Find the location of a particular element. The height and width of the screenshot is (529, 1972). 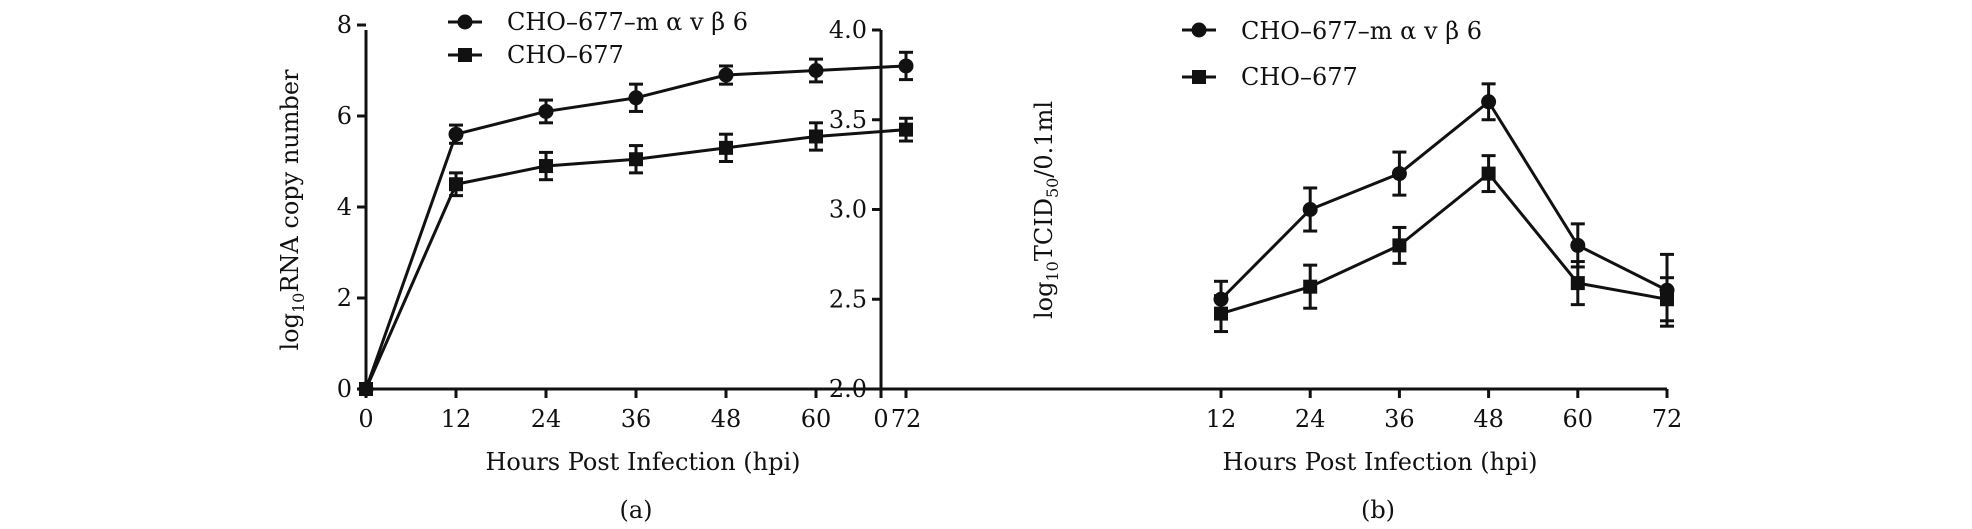

panel-a-legend-label-1: CHO–677 is located at coordinates (565, 55).